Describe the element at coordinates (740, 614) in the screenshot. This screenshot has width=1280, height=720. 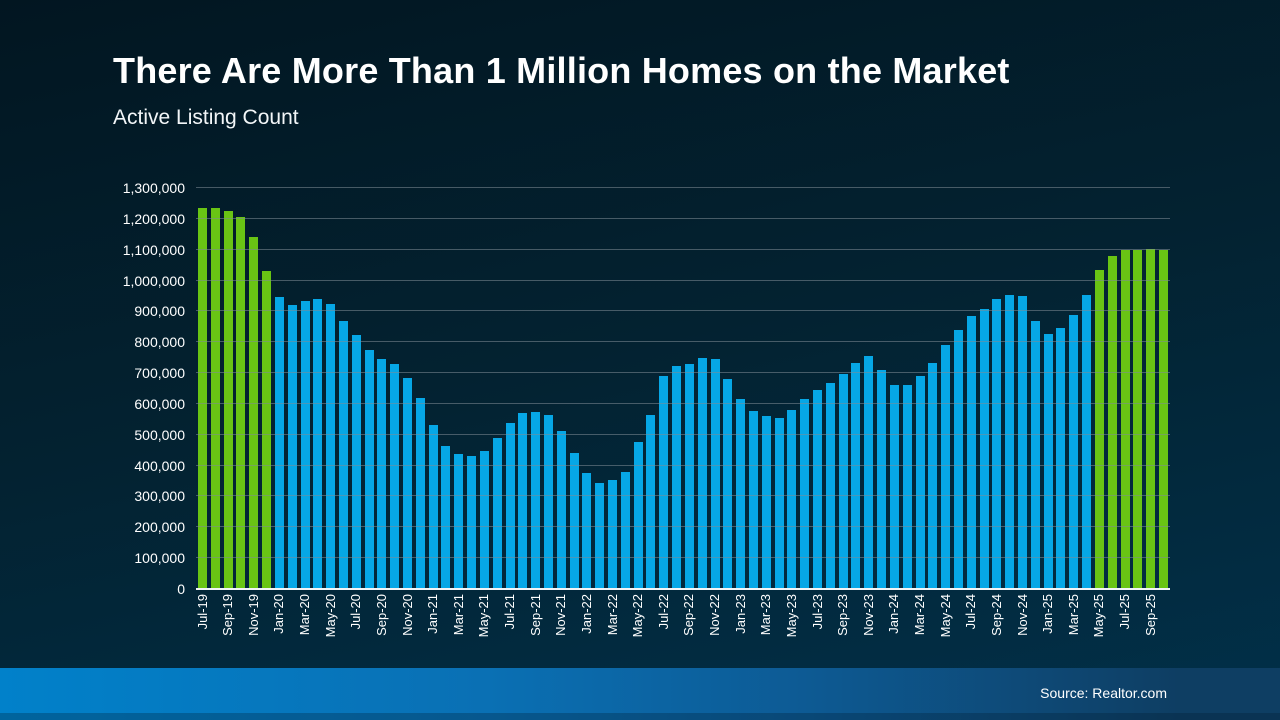
I see `x-tick-label: Jan-23` at that location.